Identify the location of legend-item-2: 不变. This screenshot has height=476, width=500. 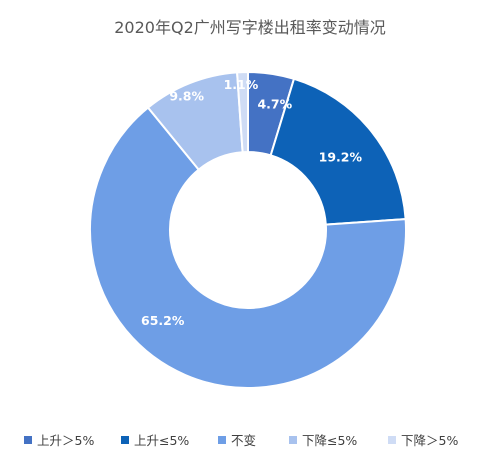
(237, 440).